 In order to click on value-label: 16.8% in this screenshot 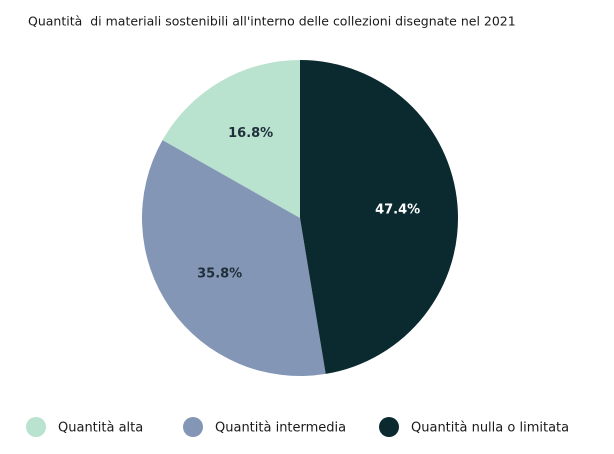, I will do `click(250, 133)`.